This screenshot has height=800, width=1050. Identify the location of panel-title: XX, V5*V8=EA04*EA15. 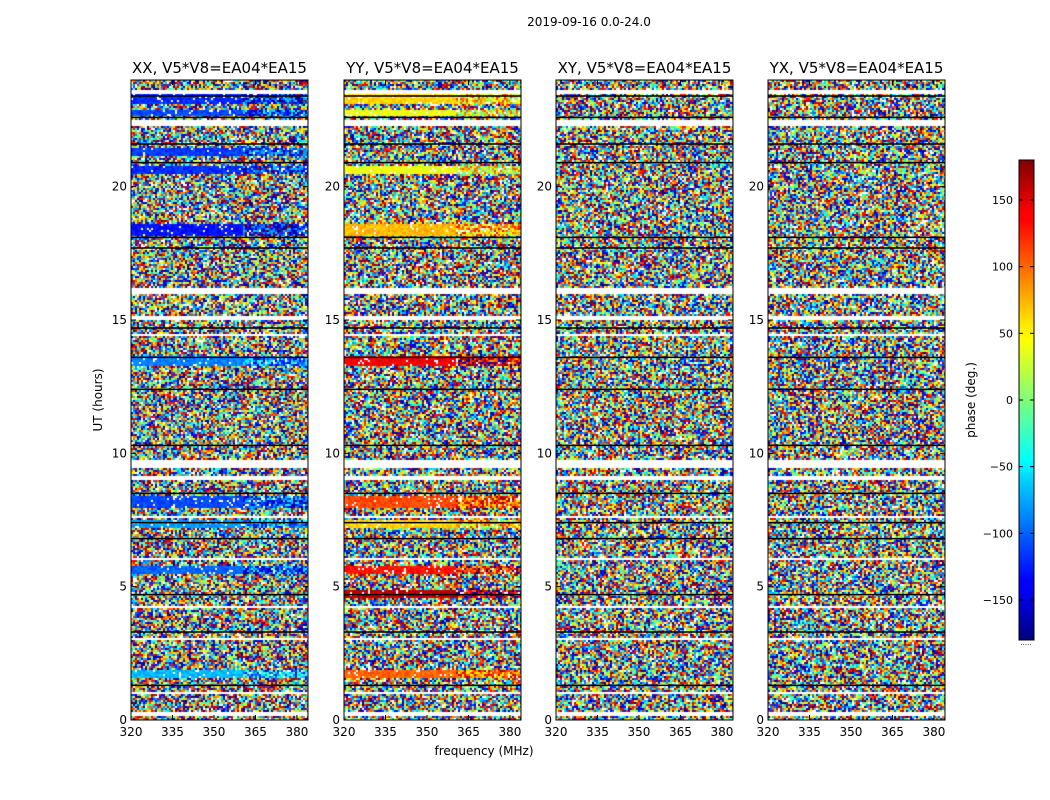
(219, 68).